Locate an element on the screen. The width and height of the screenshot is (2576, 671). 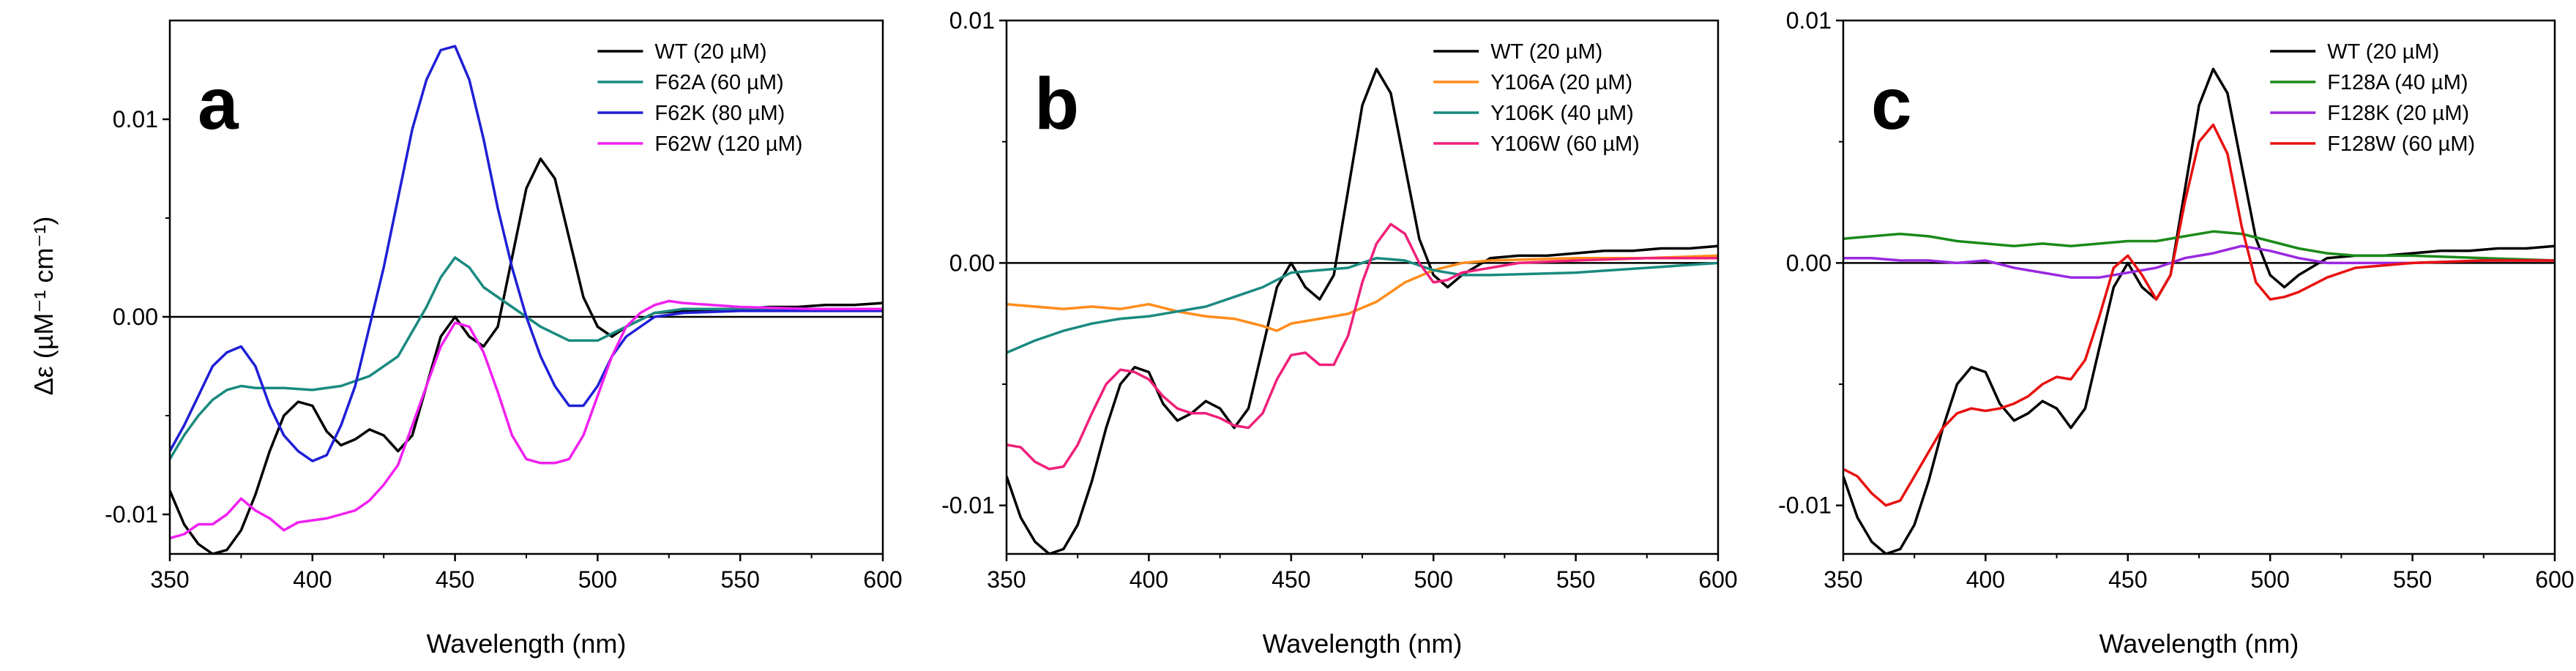
y-axis-label: Δε (µM⁻¹ cm⁻¹) is located at coordinates (44, 306).